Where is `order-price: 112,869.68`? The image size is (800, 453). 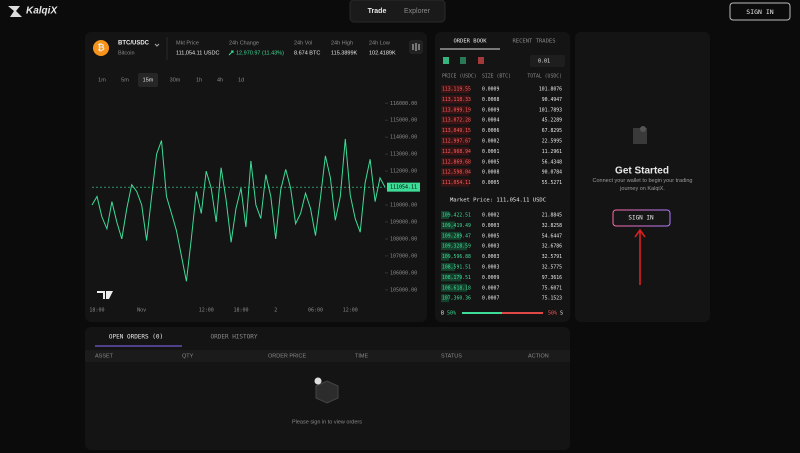
order-price: 112,869.68 is located at coordinates (456, 162).